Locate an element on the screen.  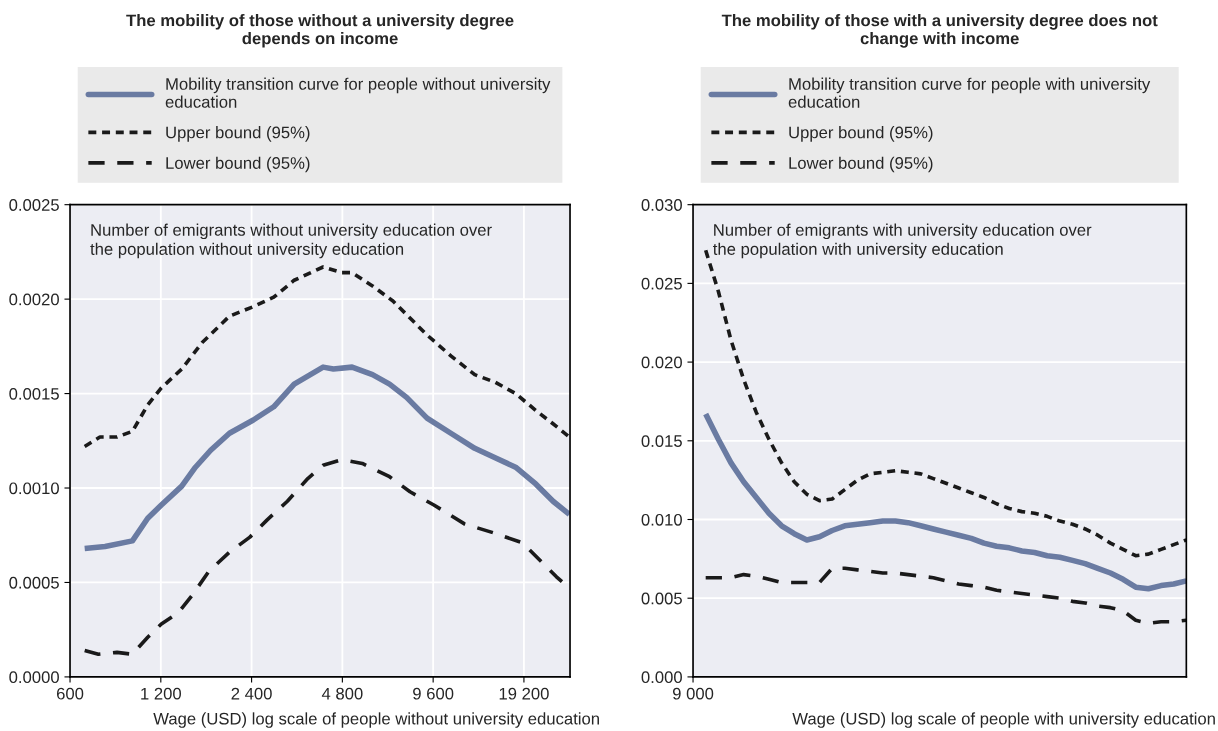
x-tick-label: 19 200 is located at coordinates (524, 693).